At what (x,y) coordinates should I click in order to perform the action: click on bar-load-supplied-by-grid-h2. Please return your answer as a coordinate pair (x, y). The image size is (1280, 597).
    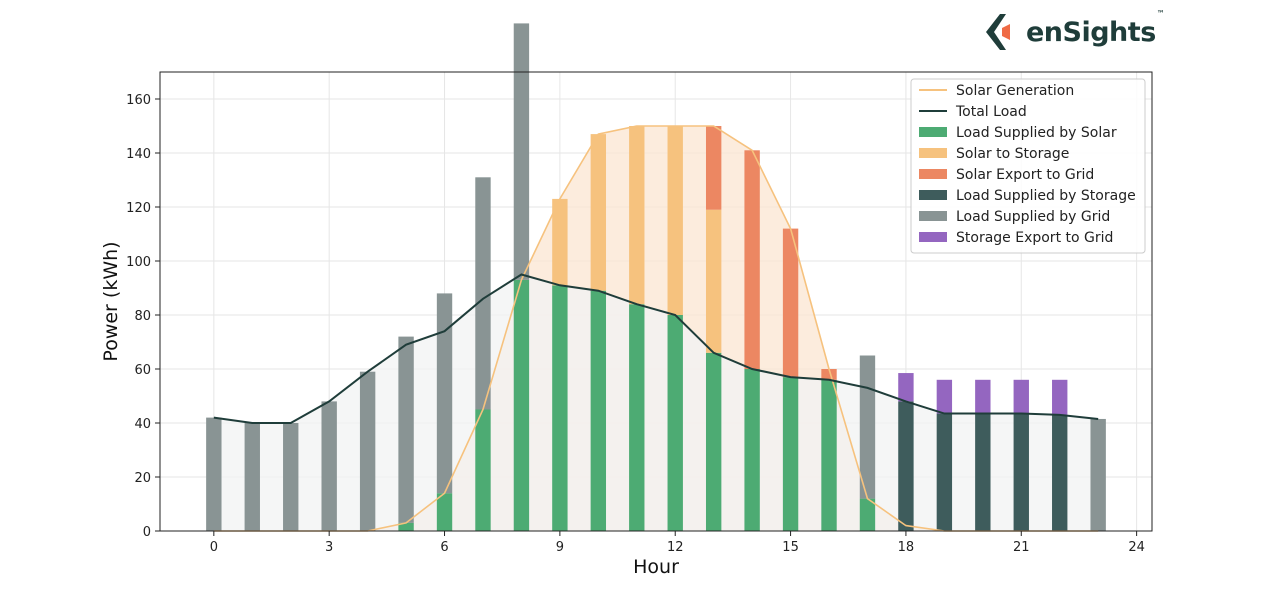
    Looking at the image, I should click on (291, 477).